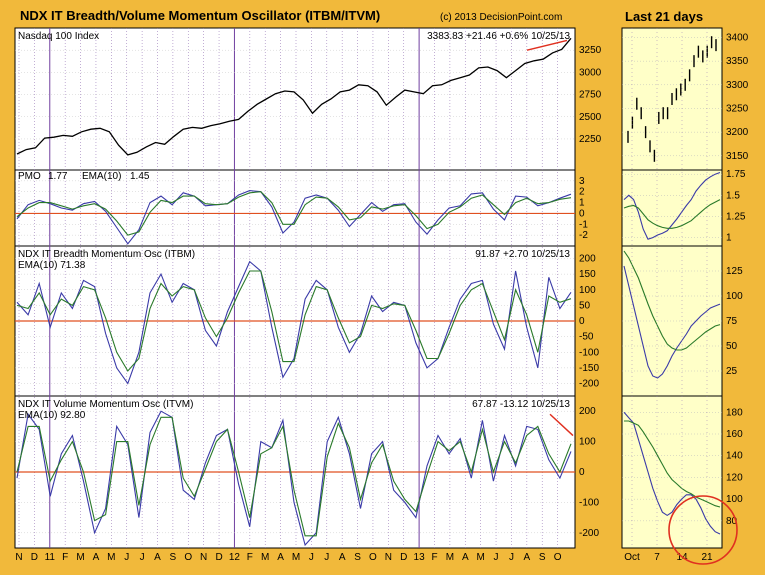 The height and width of the screenshot is (575, 765). I want to click on side-y-tick-label: 3350, so click(737, 61).